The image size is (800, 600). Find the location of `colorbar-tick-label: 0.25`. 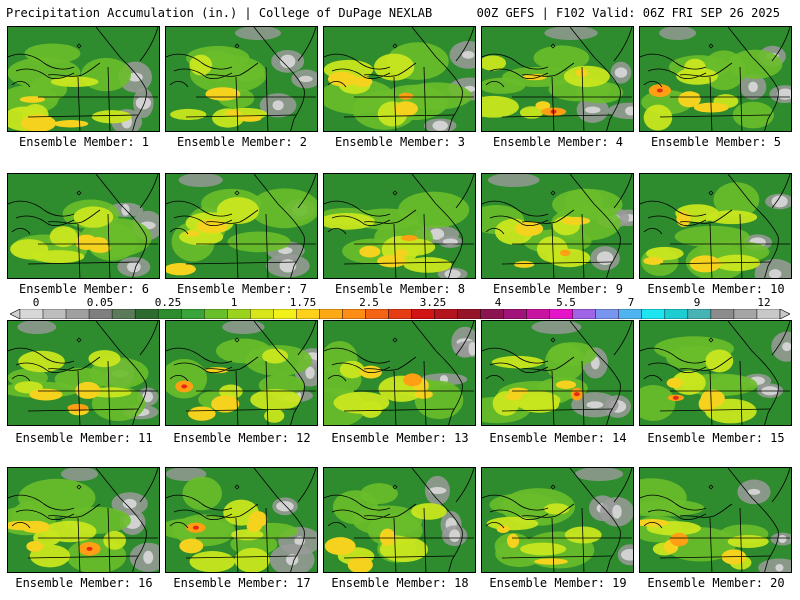

colorbar-tick-label: 0.25 is located at coordinates (168, 302).